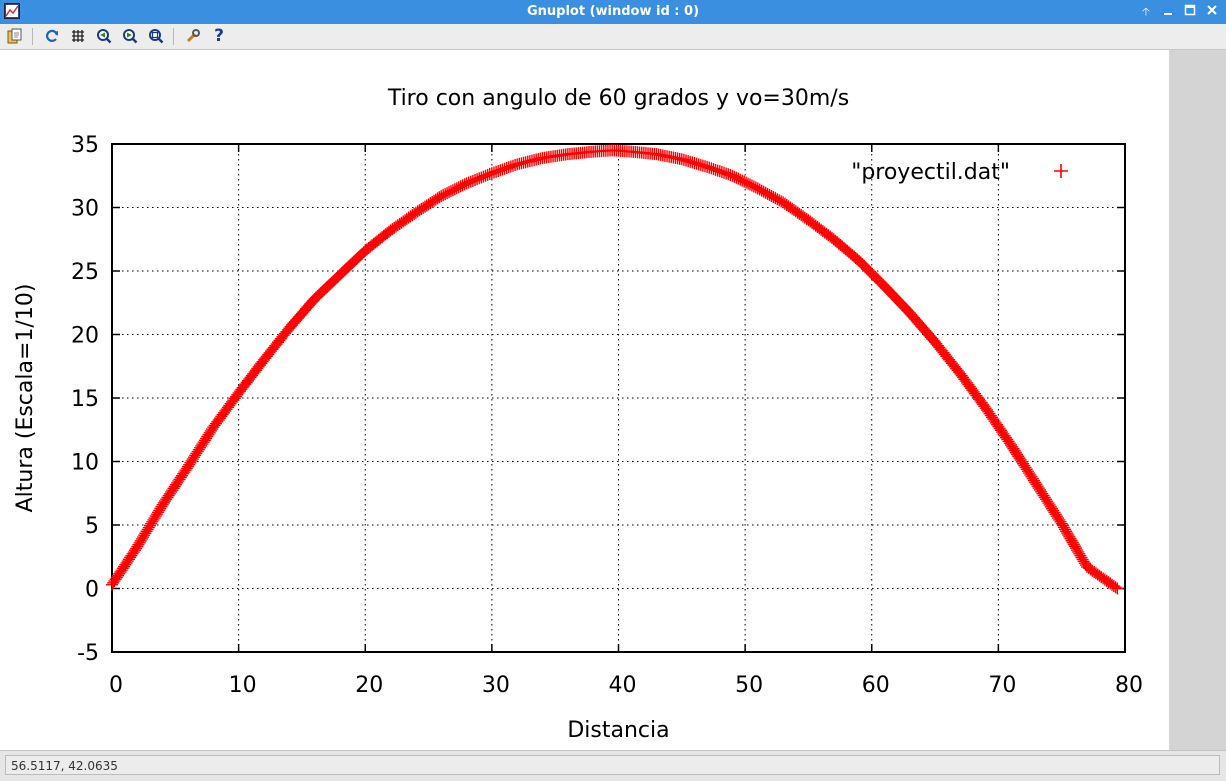 This screenshot has height=781, width=1226. What do you see at coordinates (85, 399) in the screenshot?
I see `y-tick-label: 15` at bounding box center [85, 399].